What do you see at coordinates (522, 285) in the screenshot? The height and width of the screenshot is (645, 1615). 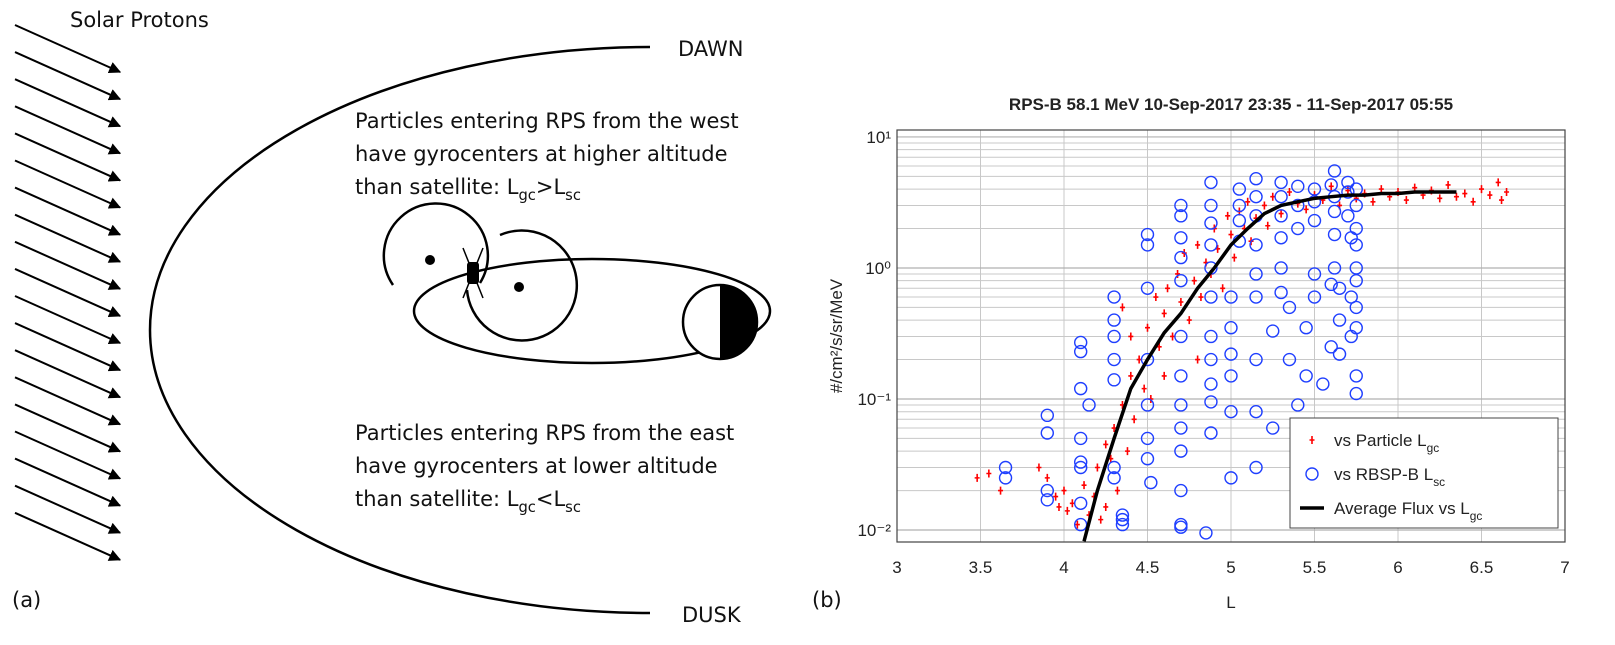 I see `east-gyro-orbit` at bounding box center [522, 285].